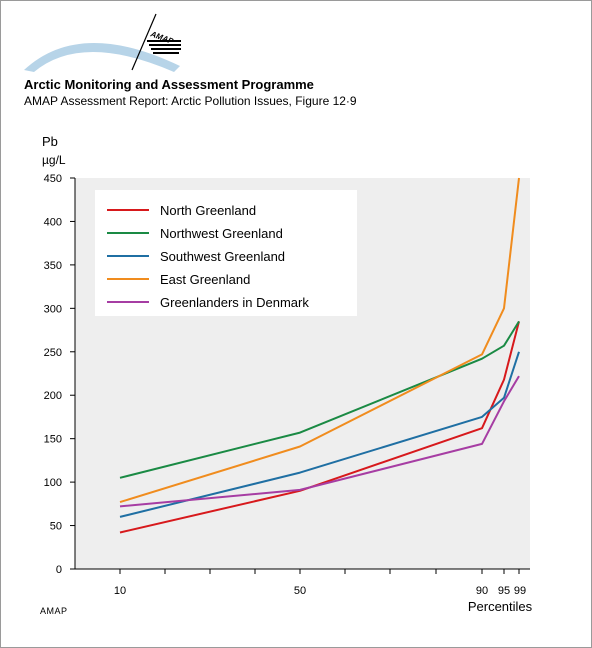  Describe the element at coordinates (144, 42) in the screenshot. I see `logo-slash` at that location.